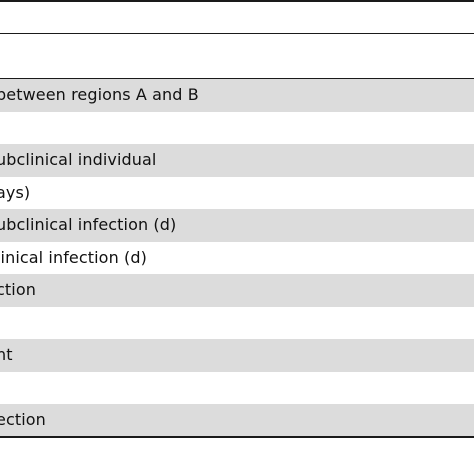  I want to click on table-row: ays), so click(237, 193).